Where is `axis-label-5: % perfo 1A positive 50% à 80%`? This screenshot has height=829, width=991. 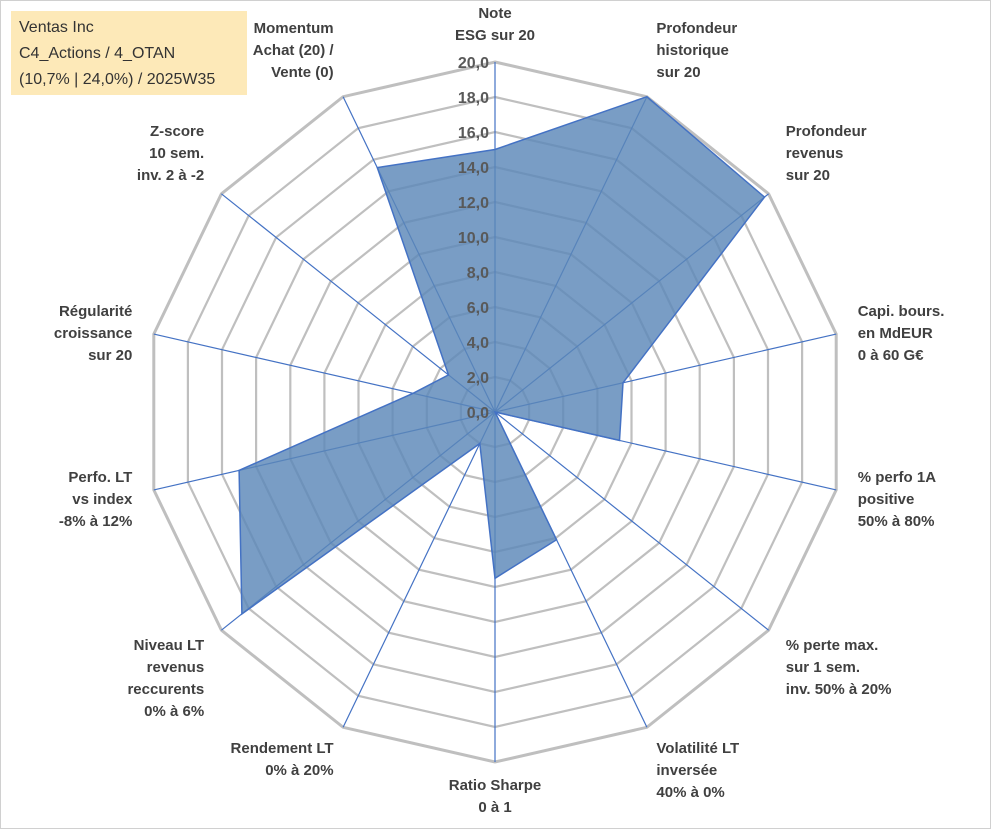
axis-label-5: % perfo 1A positive 50% à 80% is located at coordinates (897, 499).